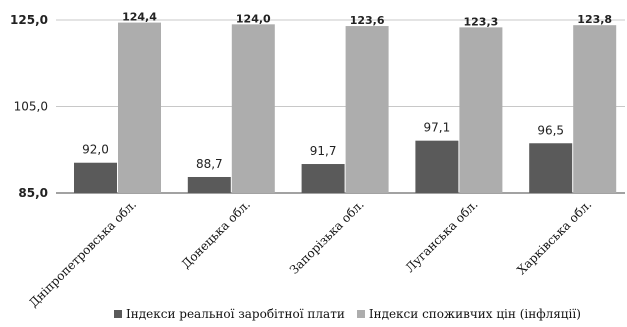  What do you see at coordinates (118, 314) in the screenshot?
I see `legend-swatch-real-wage` at bounding box center [118, 314].